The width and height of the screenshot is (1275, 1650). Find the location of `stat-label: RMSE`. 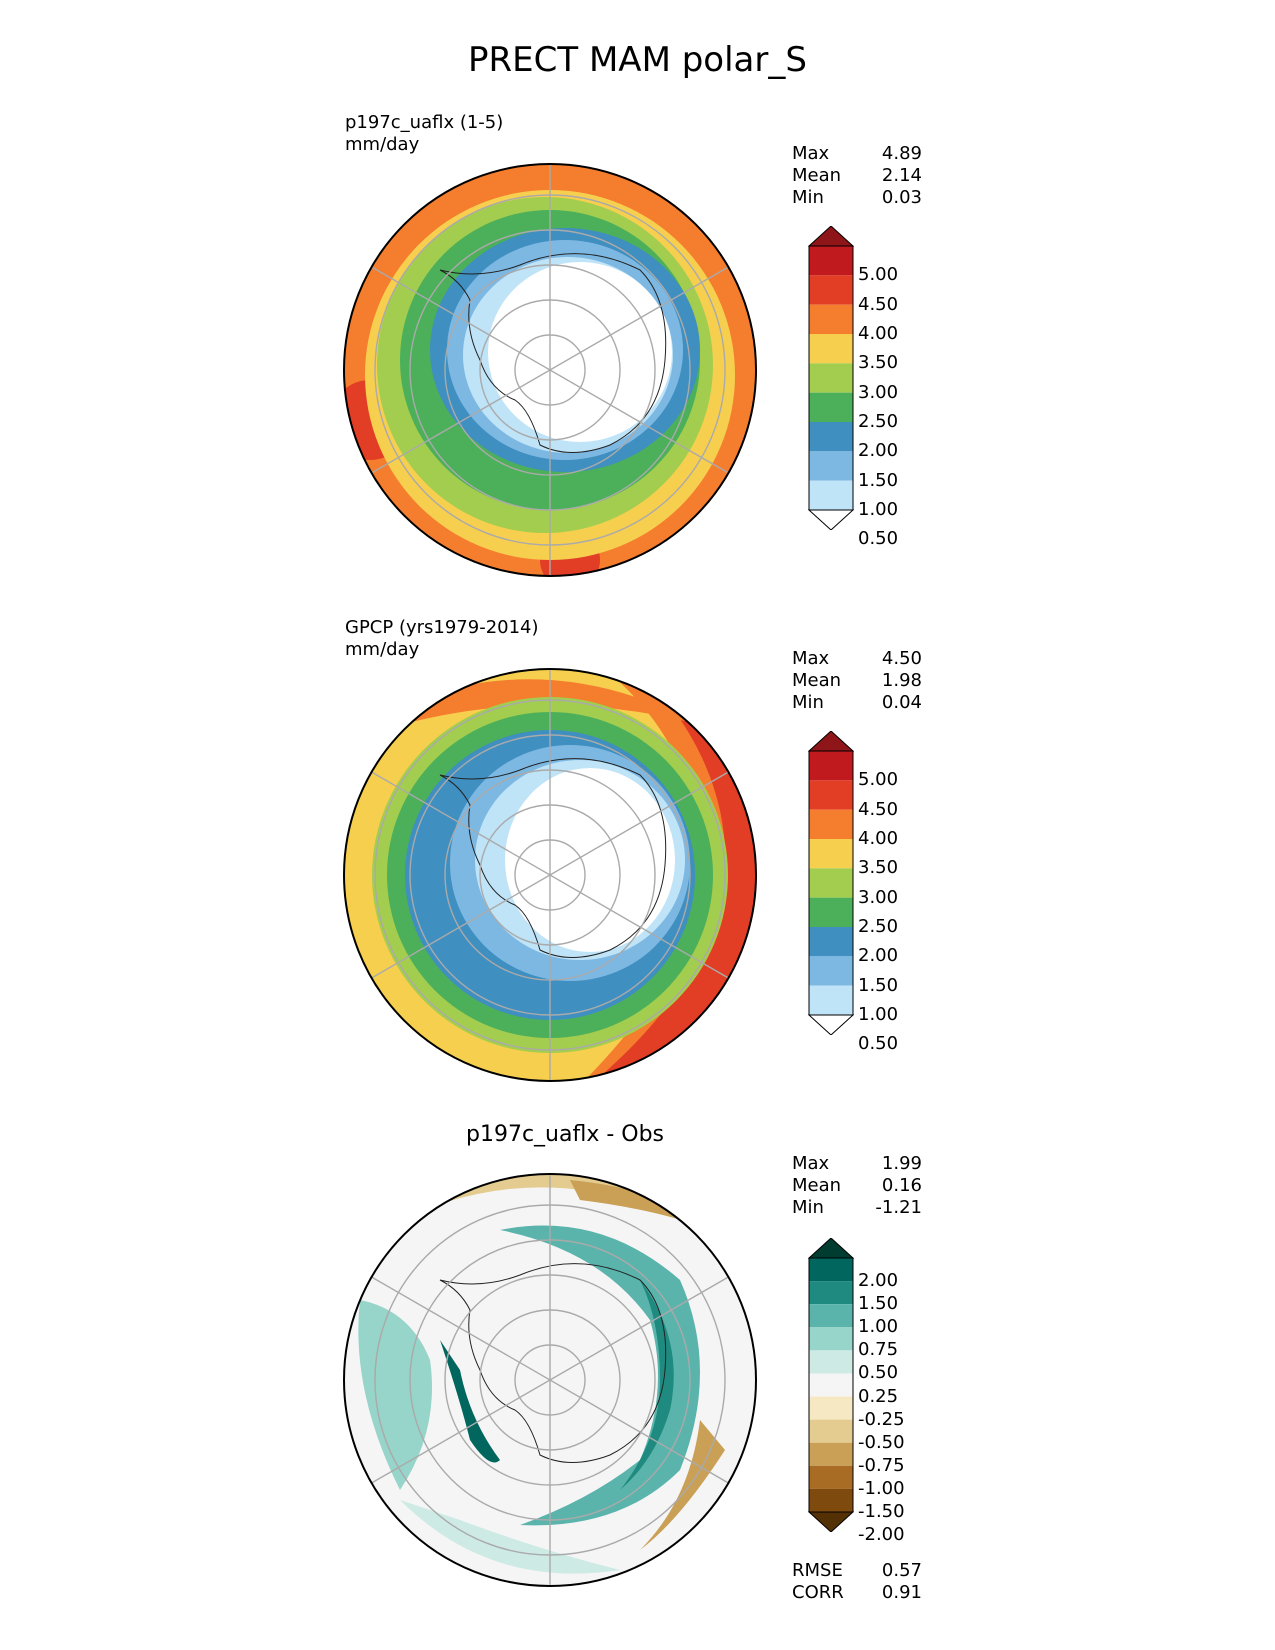

stat-label: RMSE is located at coordinates (817, 1570).